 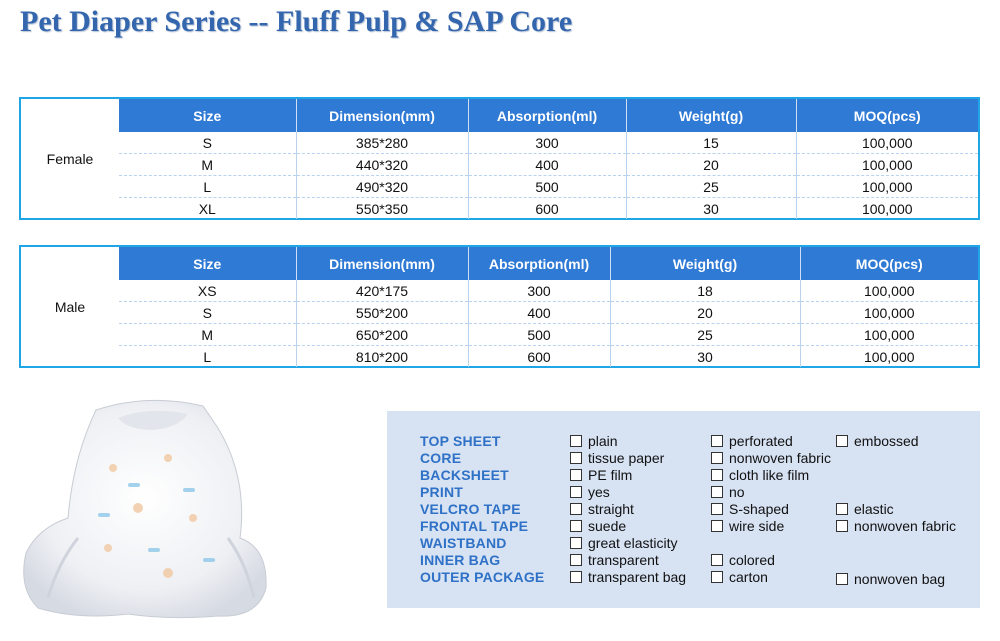 What do you see at coordinates (602, 509) in the screenshot?
I see `option-checkbox: straight` at bounding box center [602, 509].